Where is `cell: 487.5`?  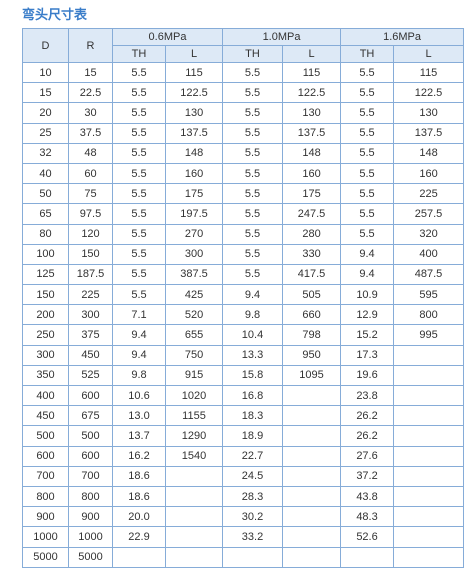 cell: 487.5 is located at coordinates (429, 274).